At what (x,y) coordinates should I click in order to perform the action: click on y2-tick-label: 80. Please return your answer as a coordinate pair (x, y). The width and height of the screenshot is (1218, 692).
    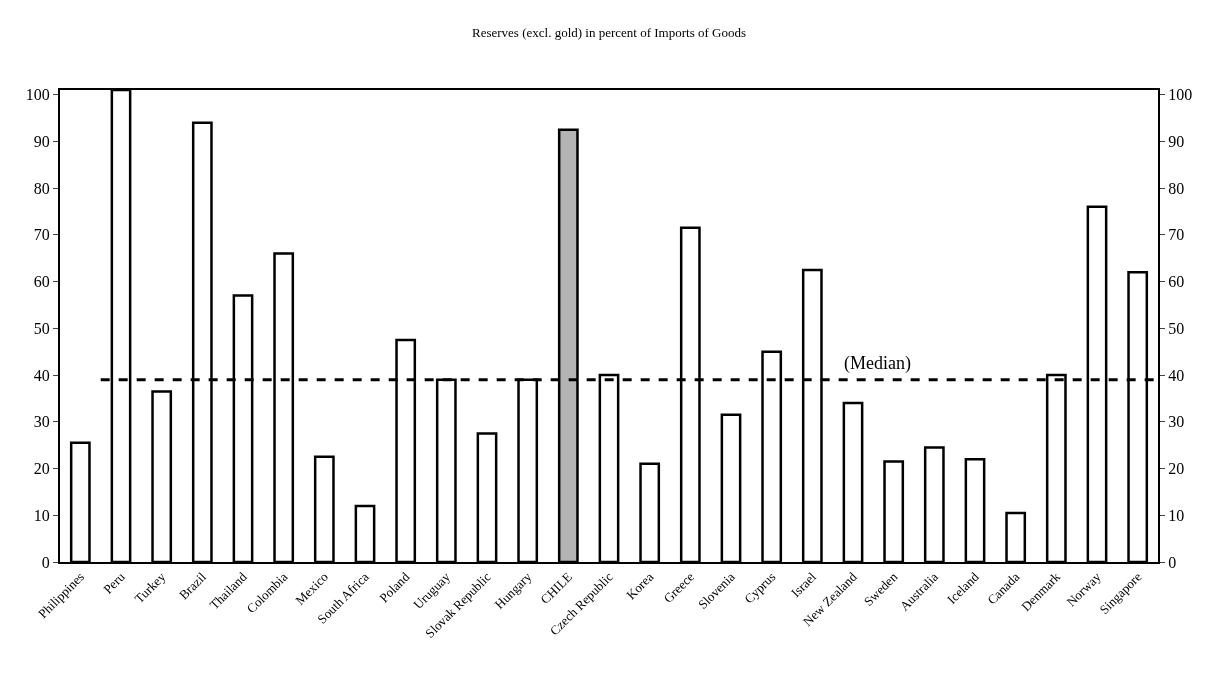
    Looking at the image, I should click on (1176, 188).